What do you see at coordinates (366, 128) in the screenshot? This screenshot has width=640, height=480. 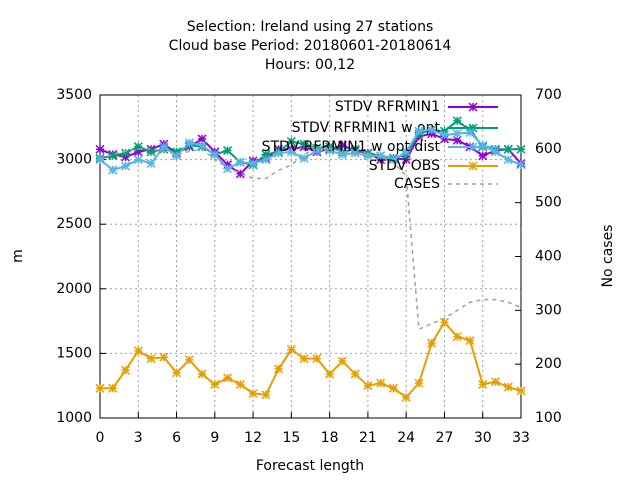 I see `legend-label: STDV RFRMIN1 w opt` at bounding box center [366, 128].